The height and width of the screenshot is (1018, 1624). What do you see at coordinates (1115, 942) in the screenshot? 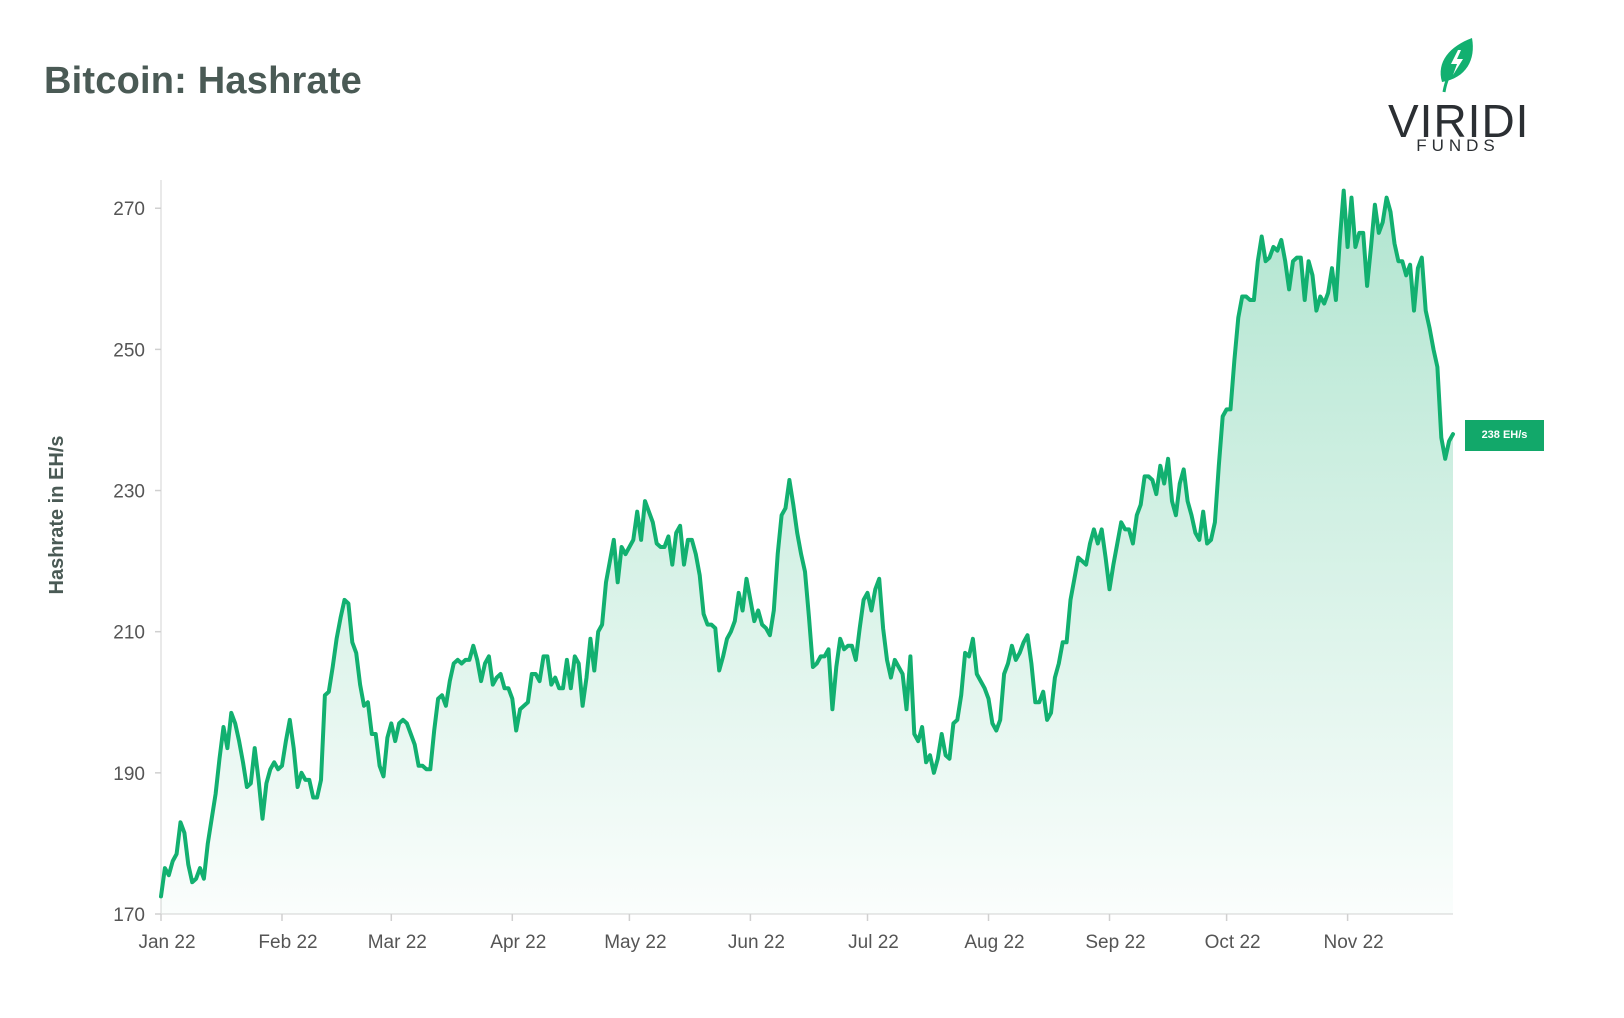
I see `x-tick-label: Sep 22` at bounding box center [1115, 942].